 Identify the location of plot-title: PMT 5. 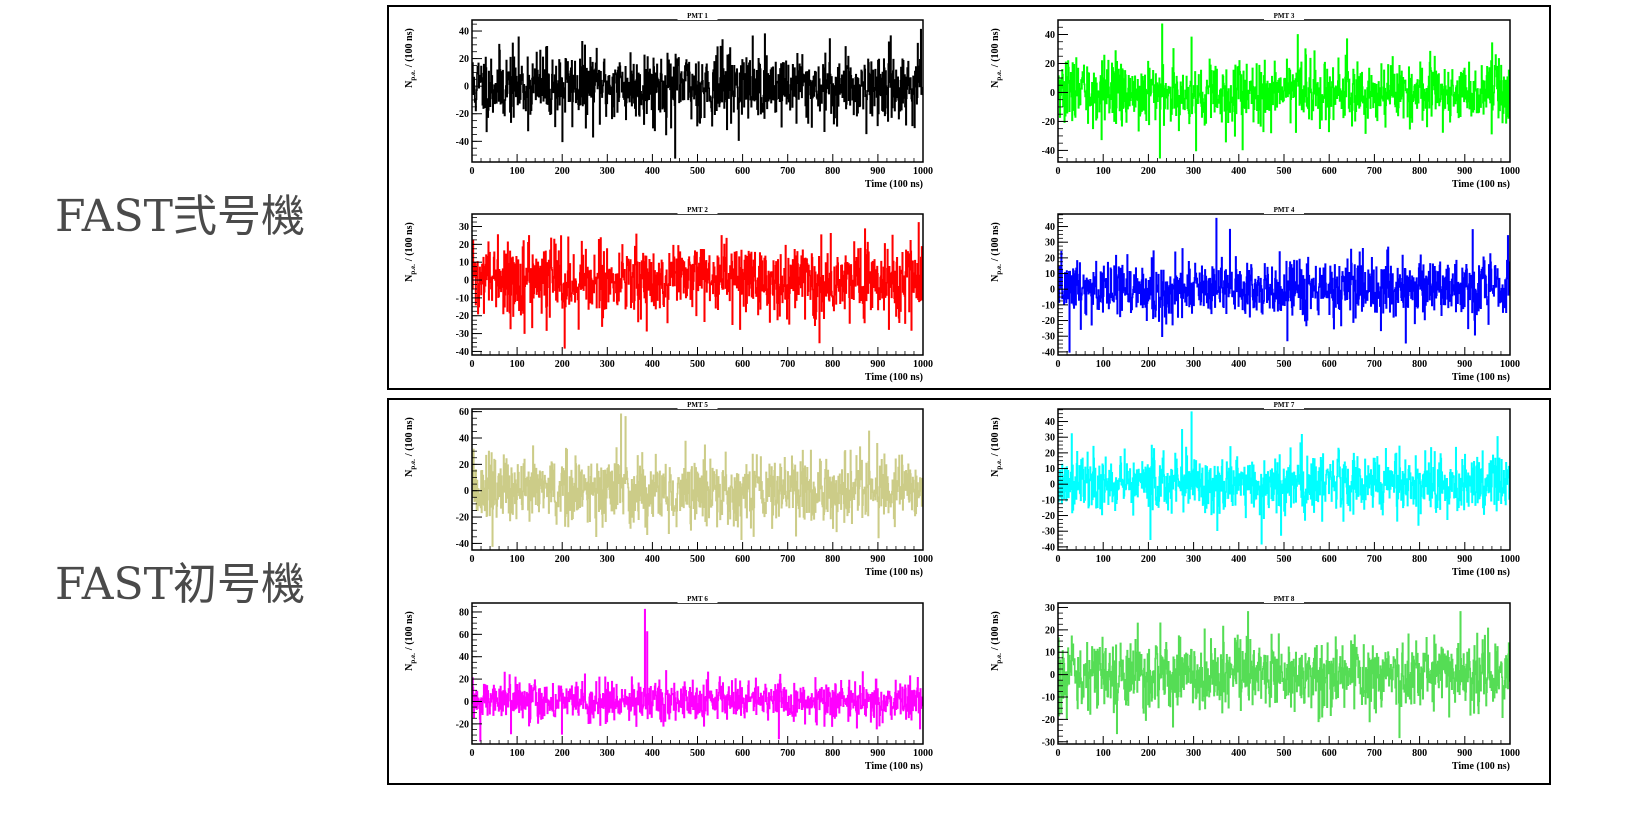
(697, 405).